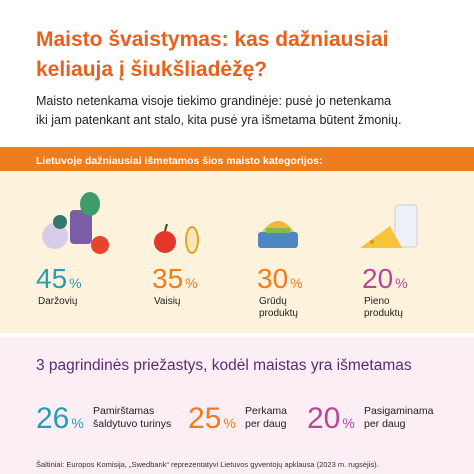 Image resolution: width=474 pixels, height=474 pixels. I want to click on title: keliauja į šiukšliadėžę?, so click(151, 69).